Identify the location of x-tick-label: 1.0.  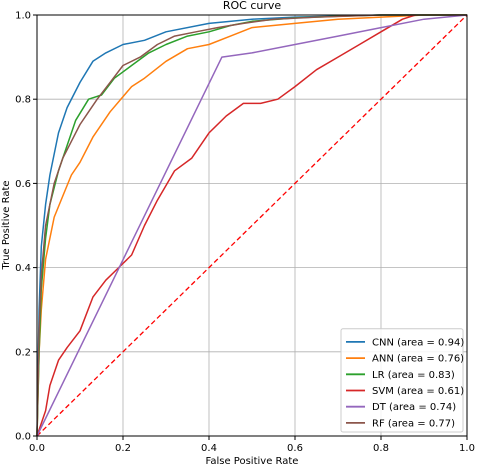
(467, 448).